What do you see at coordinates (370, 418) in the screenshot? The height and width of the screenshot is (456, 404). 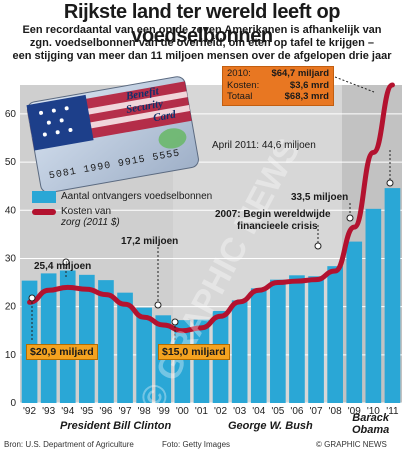 I see `president-obama-1: Barack` at bounding box center [370, 418].